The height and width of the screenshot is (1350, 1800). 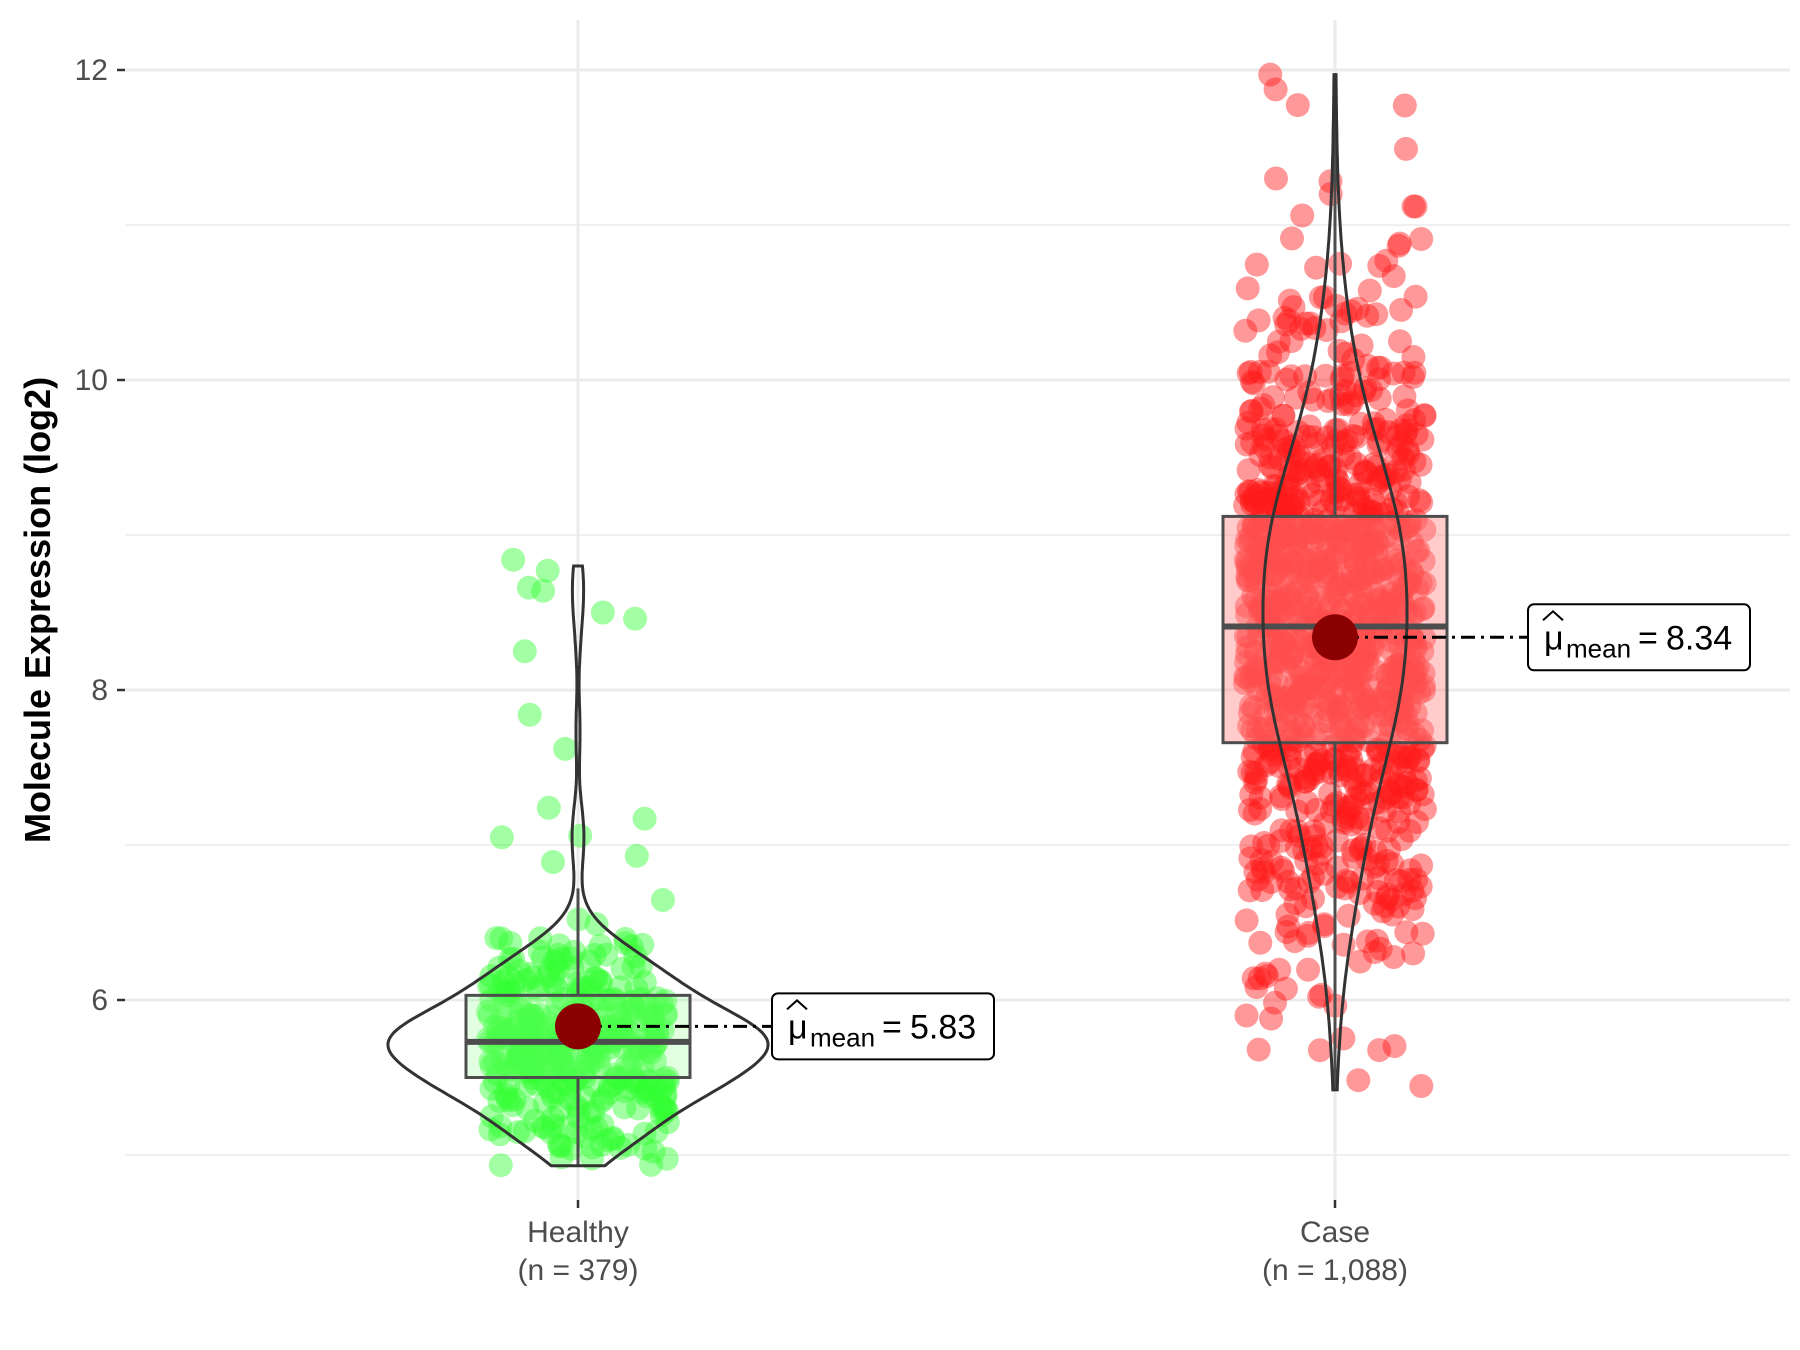 What do you see at coordinates (883, 1026) in the screenshot?
I see `mean-label-box` at bounding box center [883, 1026].